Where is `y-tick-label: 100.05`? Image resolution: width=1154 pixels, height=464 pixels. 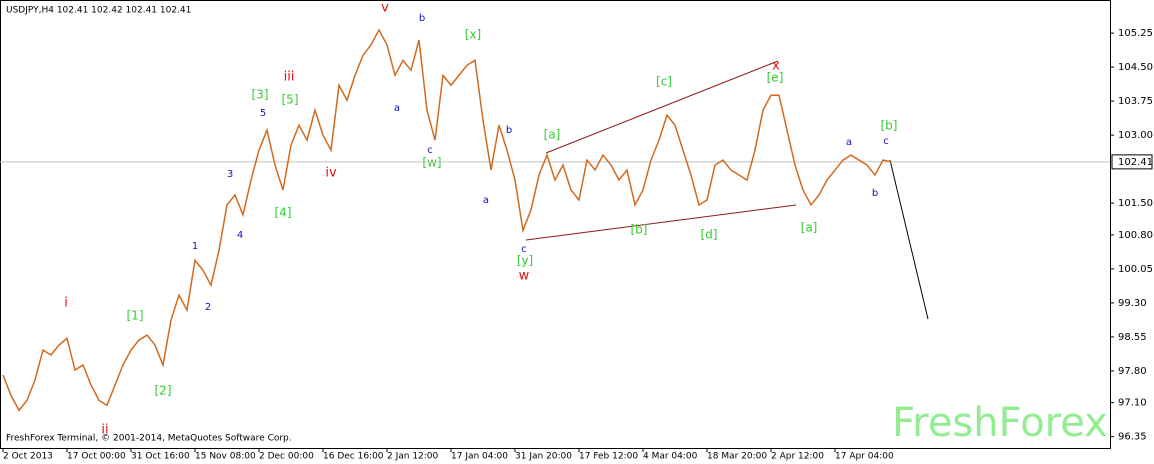
y-tick-label: 100.05 is located at coordinates (1135, 269).